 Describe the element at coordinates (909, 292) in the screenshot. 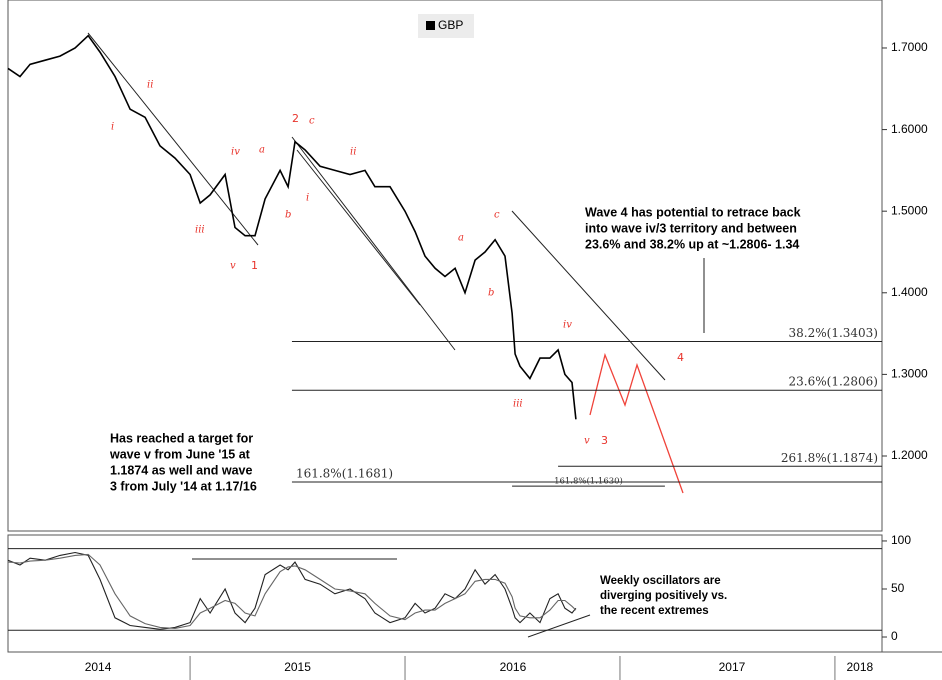

I see `y-tick-label: 1.4000` at that location.